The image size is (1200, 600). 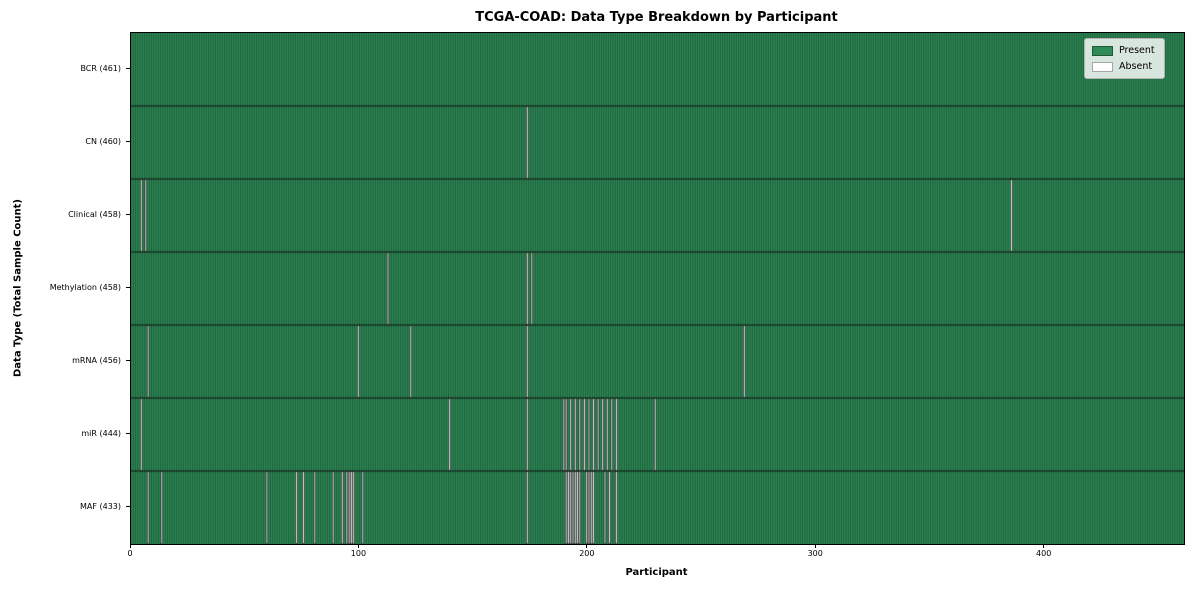 I want to click on absent-swatch-icon, so click(x=1102, y=66).